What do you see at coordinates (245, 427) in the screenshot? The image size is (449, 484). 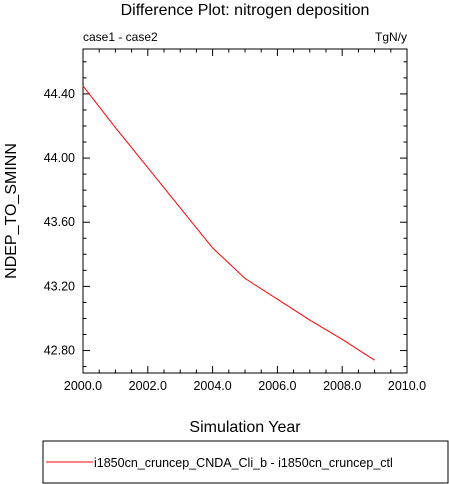 I see `x-axis-label: Simulation Year` at bounding box center [245, 427].